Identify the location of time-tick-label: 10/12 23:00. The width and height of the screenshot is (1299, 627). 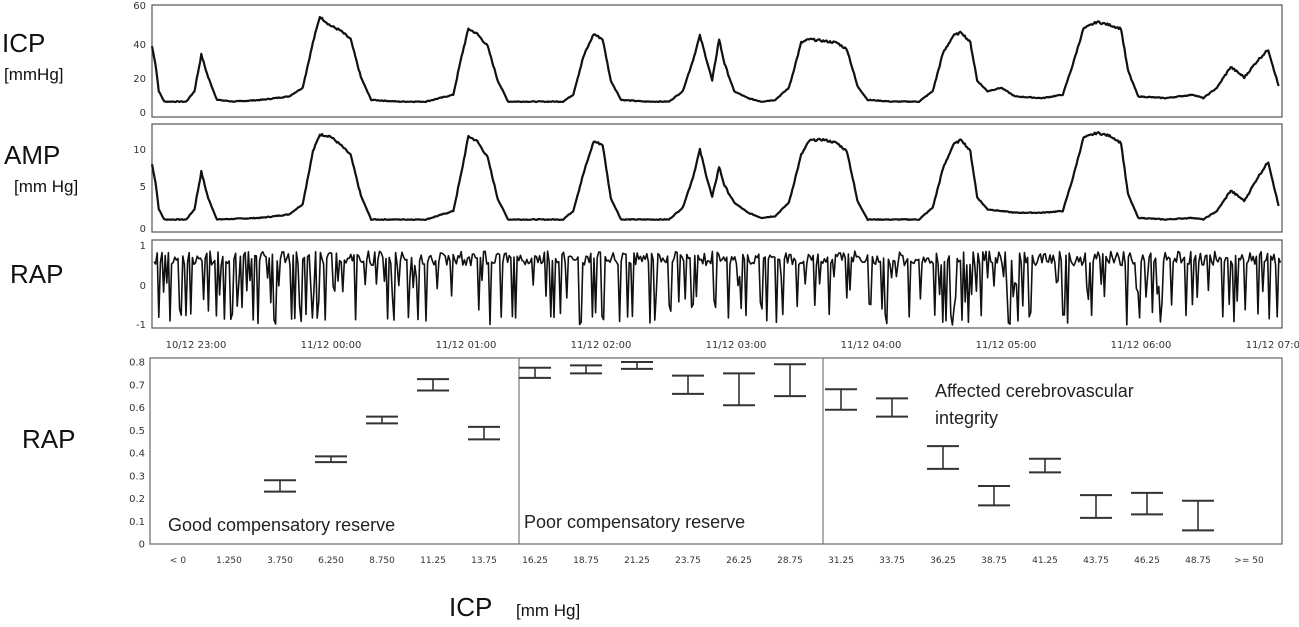
(196, 345).